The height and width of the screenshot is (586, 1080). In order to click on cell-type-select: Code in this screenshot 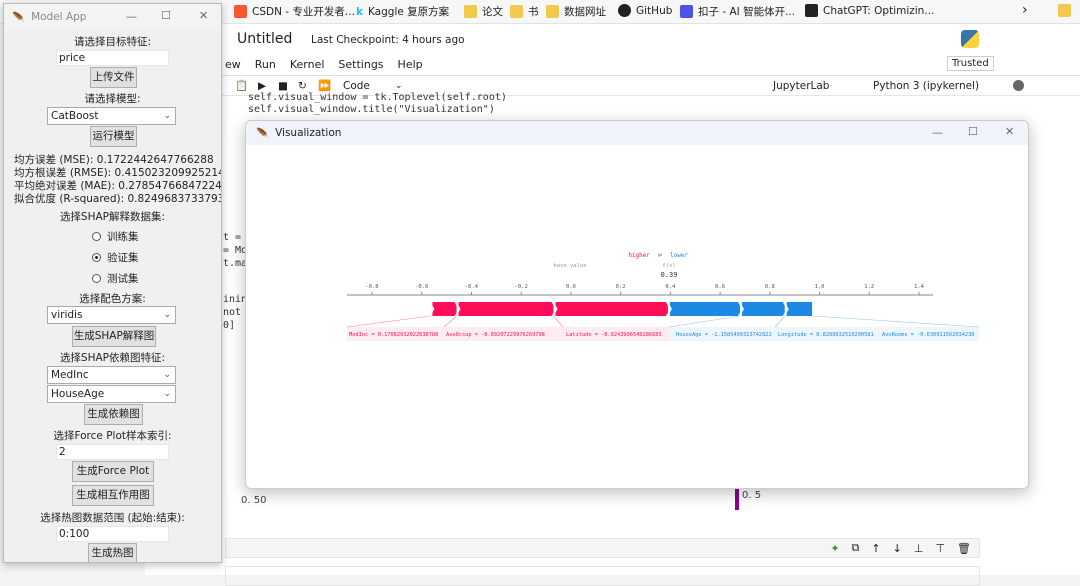, I will do `click(356, 85)`.